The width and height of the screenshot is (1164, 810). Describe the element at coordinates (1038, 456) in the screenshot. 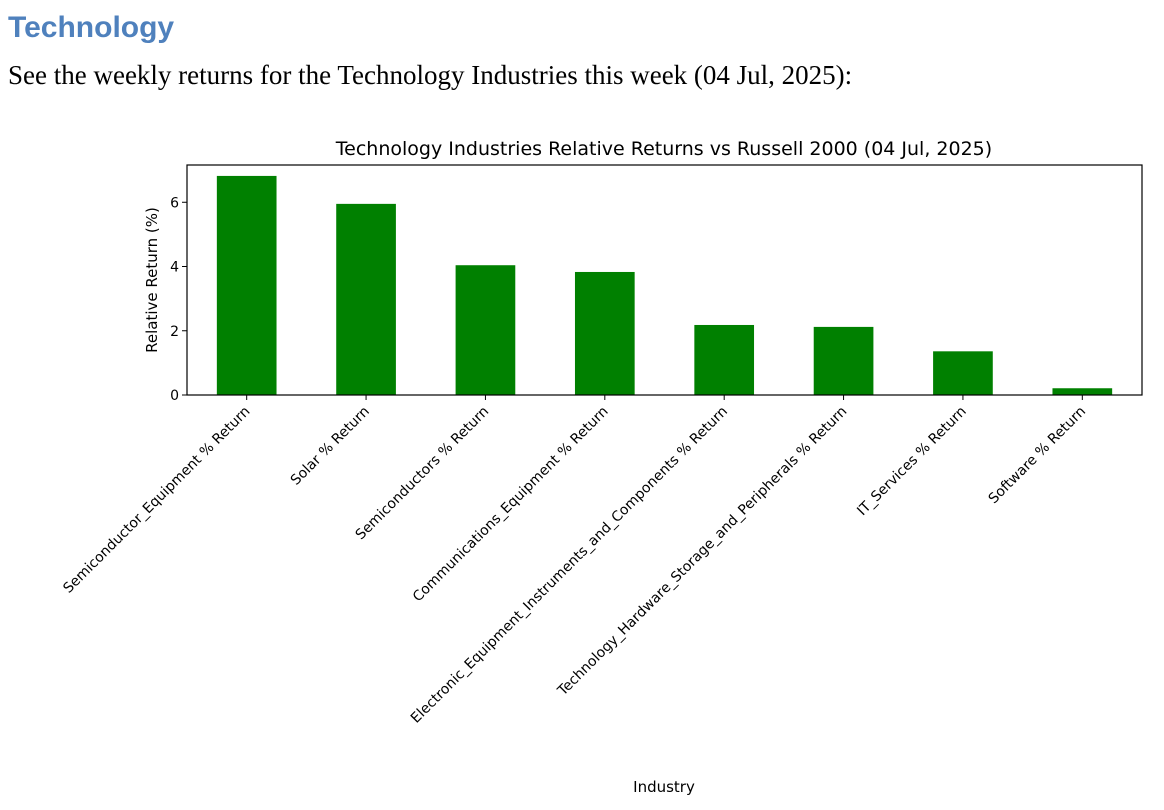

I see `x-tick-label-7: Software % Return` at that location.